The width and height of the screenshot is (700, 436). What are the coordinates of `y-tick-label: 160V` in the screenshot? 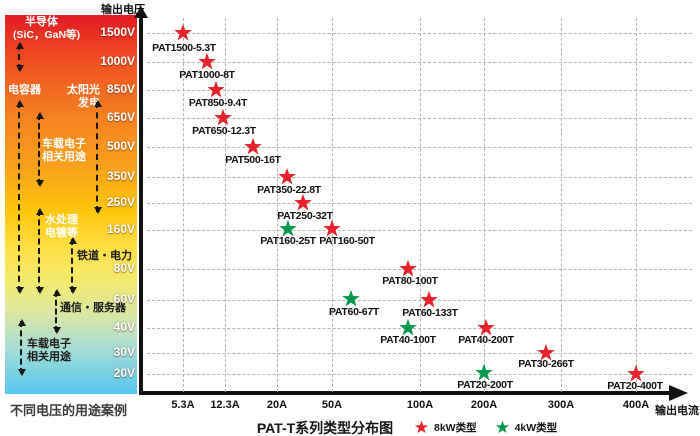 It's located at (120, 229).